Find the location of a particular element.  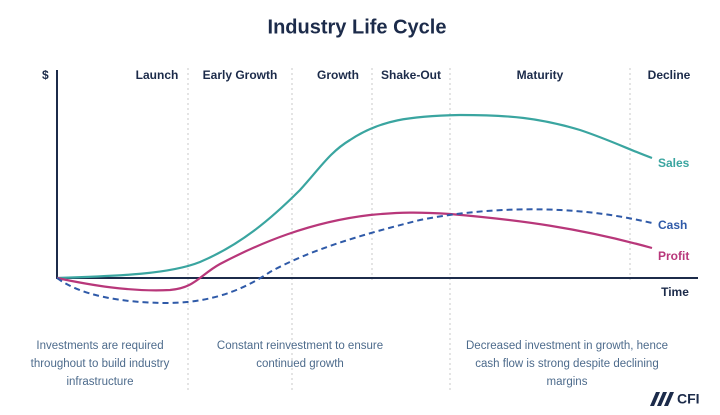

curve-label: Cash is located at coordinates (672, 225).